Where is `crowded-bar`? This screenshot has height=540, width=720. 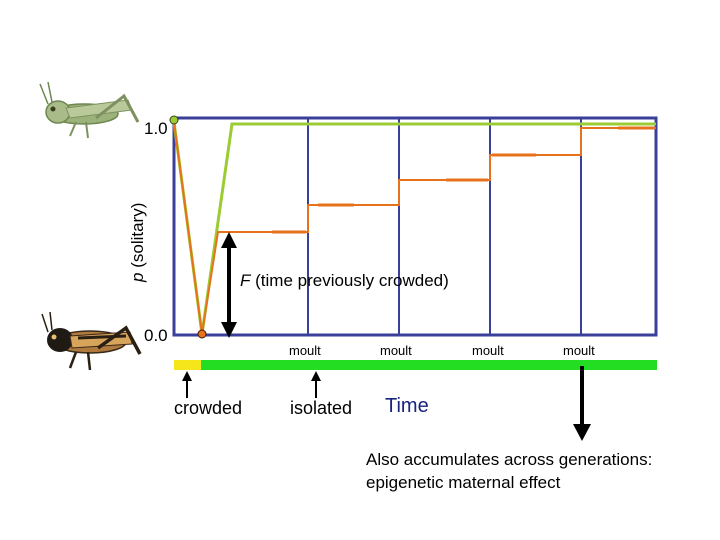
crowded-bar is located at coordinates (187, 365).